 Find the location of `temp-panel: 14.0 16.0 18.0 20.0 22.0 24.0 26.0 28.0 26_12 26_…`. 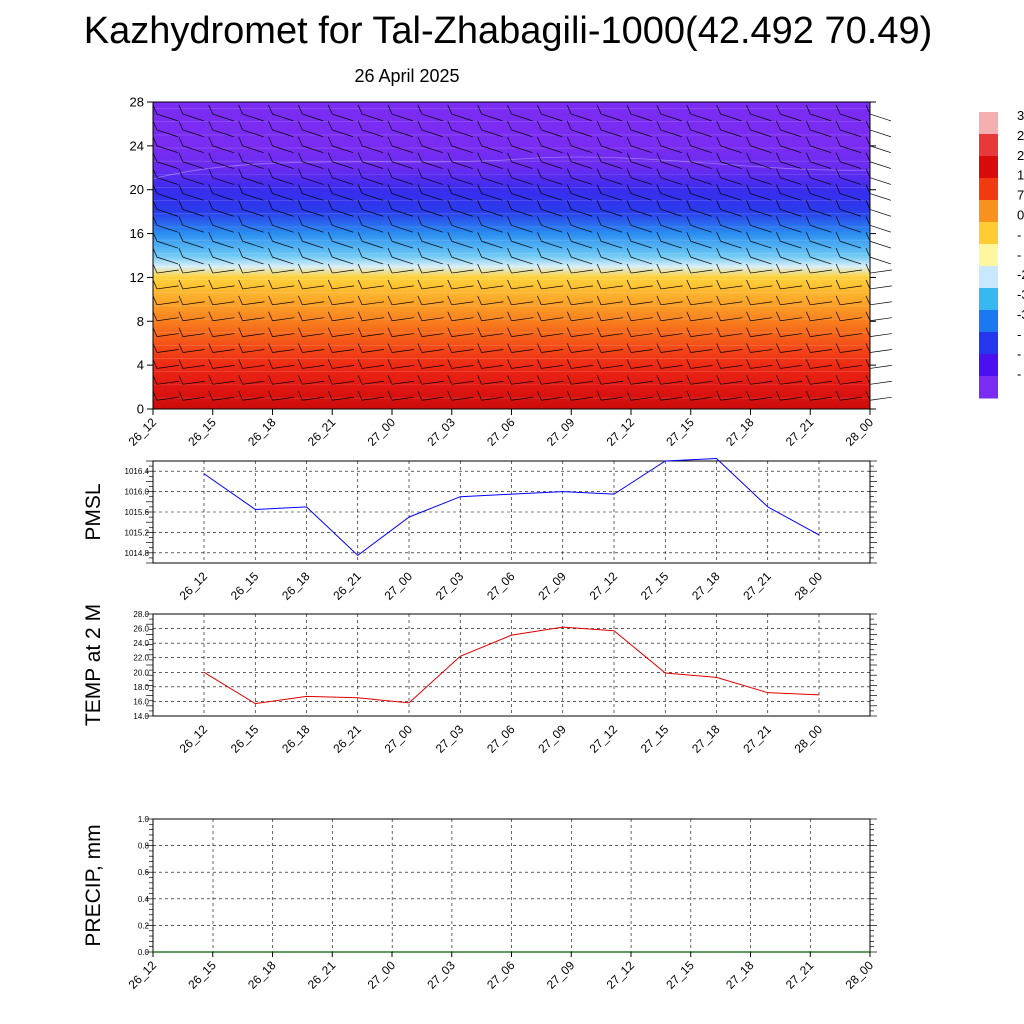

temp-panel: 14.0 16.0 18.0 20.0 22.0 24.0 26.0 28.0 26_12 26_… is located at coordinates (479, 680).